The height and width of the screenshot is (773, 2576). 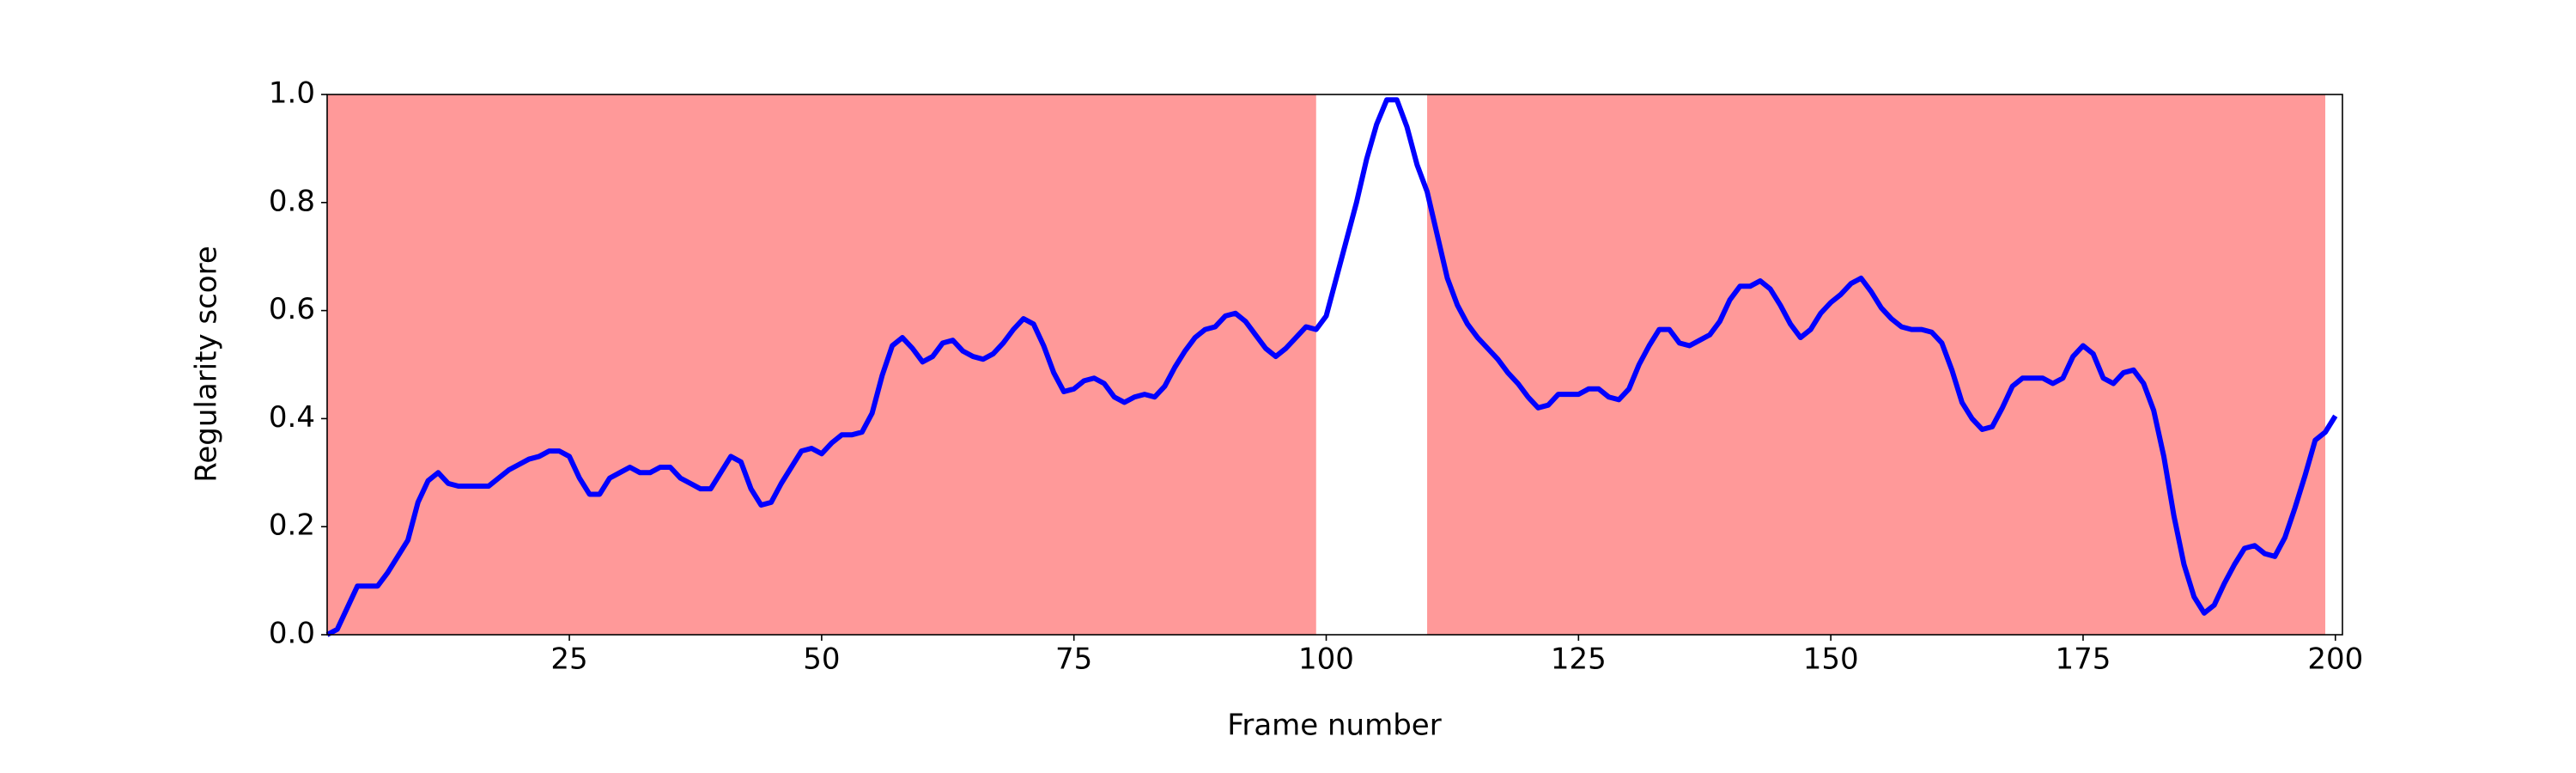 I want to click on x-tick-label: 25, so click(x=568, y=659).